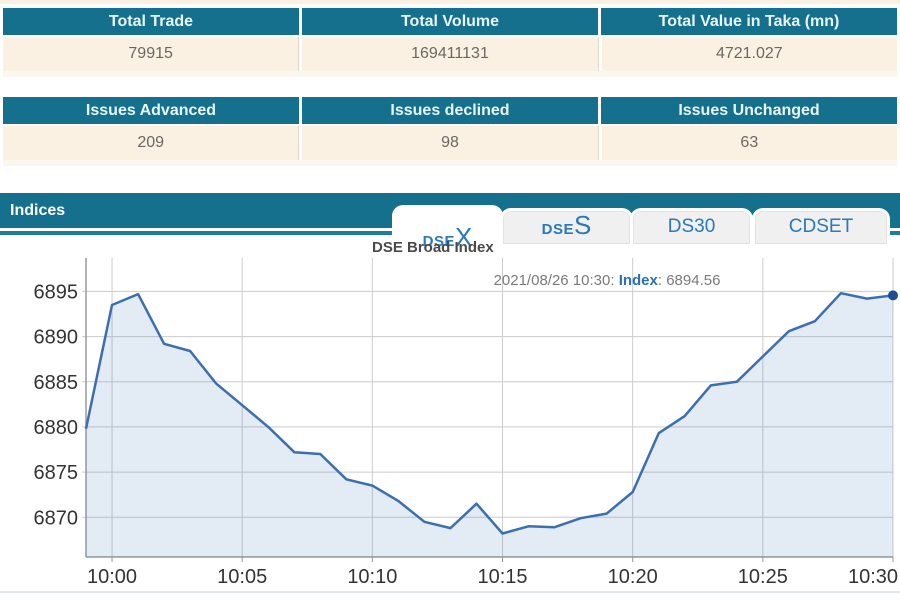  I want to click on svg-text: 6890, so click(56, 338).